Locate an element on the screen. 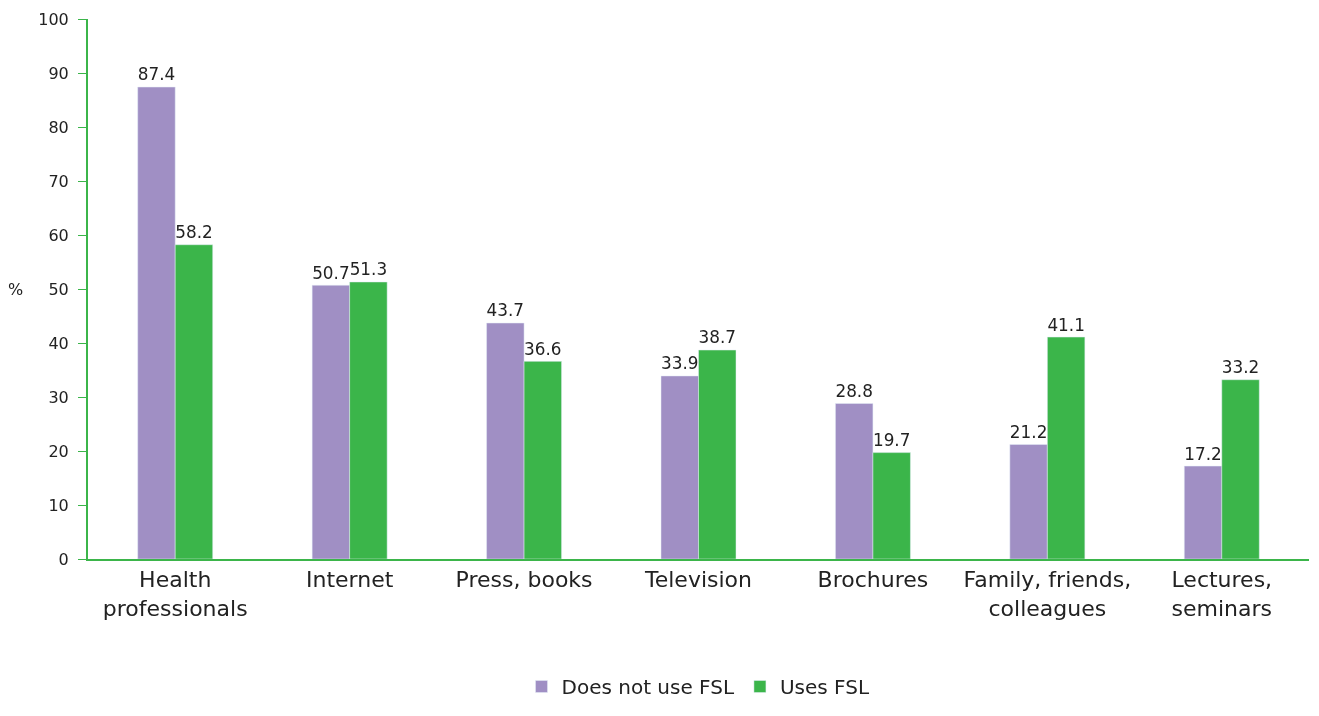 This screenshot has width=1319, height=716. y-tick-label: 30 is located at coordinates (58, 397).